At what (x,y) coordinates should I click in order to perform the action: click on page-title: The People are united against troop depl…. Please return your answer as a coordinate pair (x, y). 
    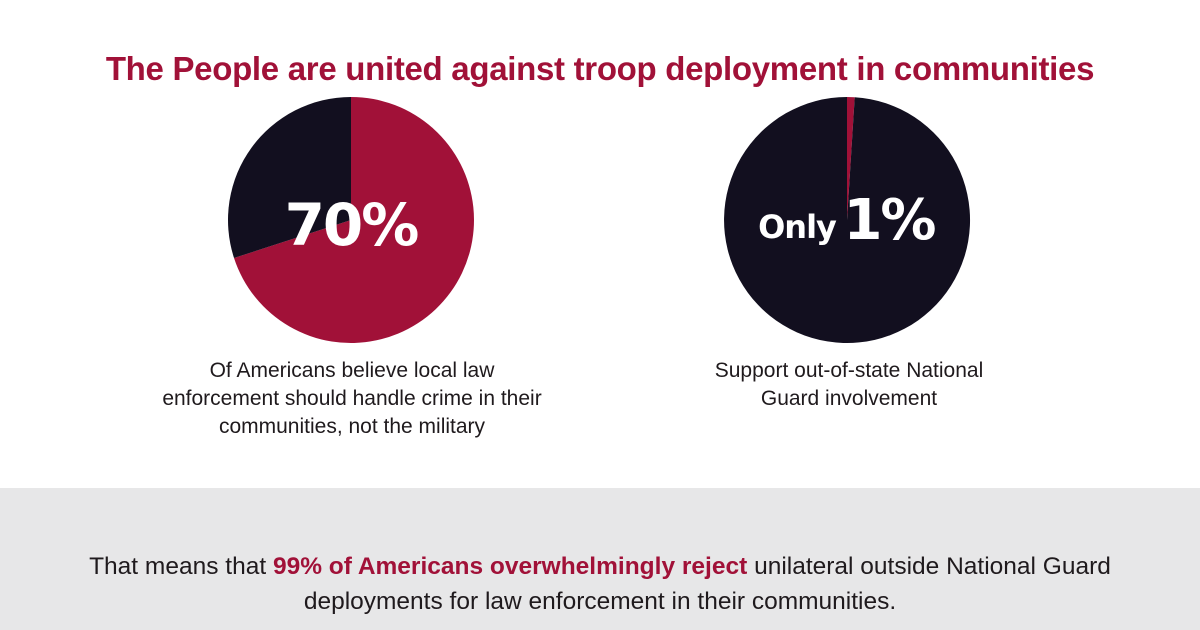
    Looking at the image, I should click on (600, 69).